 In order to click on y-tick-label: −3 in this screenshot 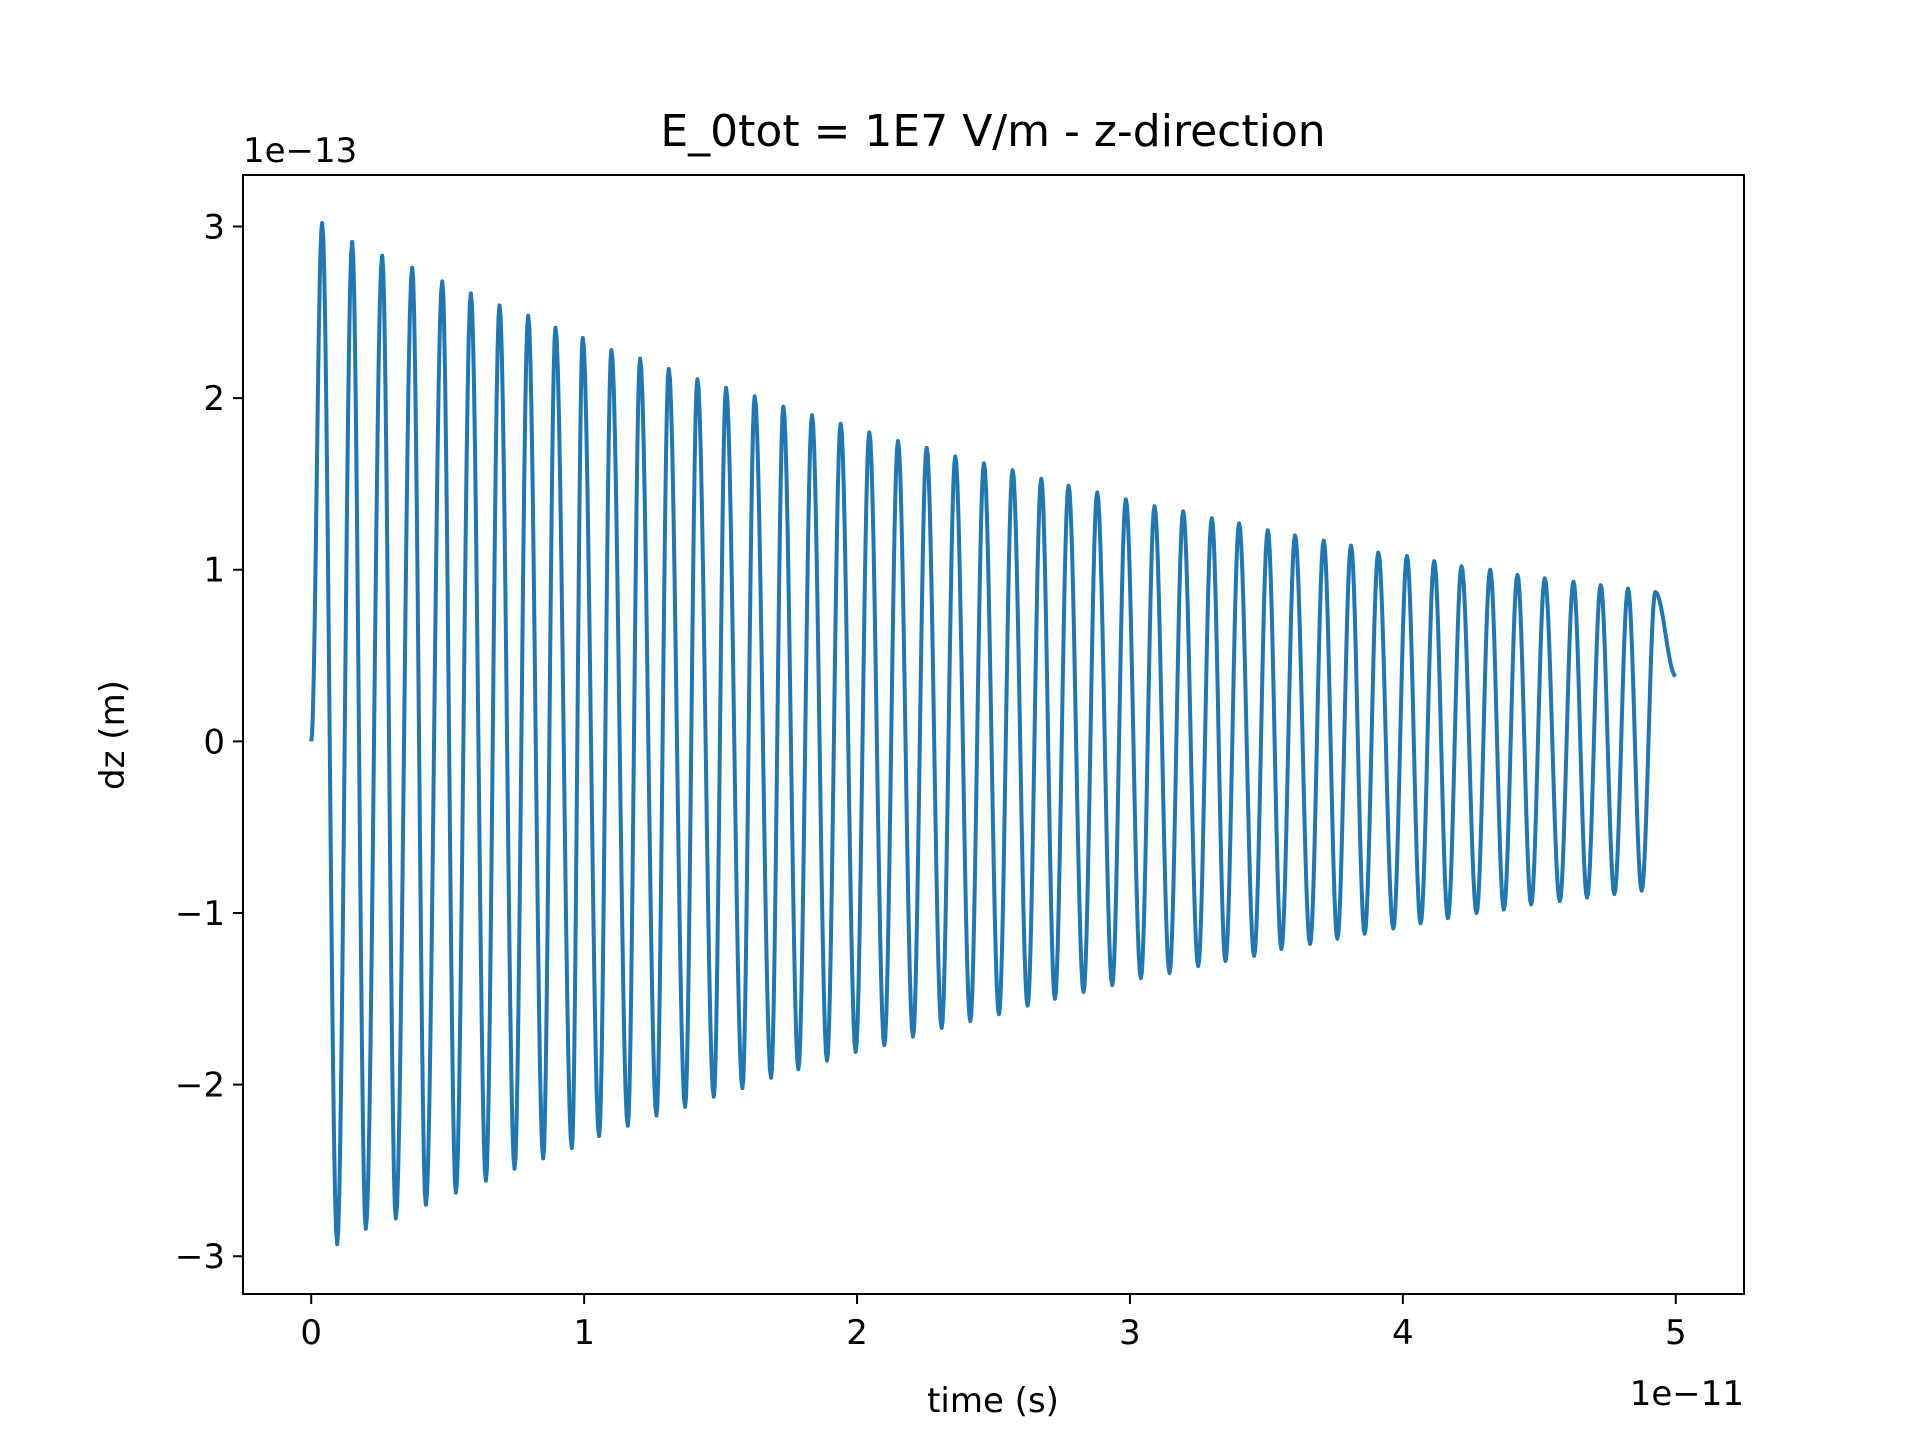, I will do `click(200, 1257)`.